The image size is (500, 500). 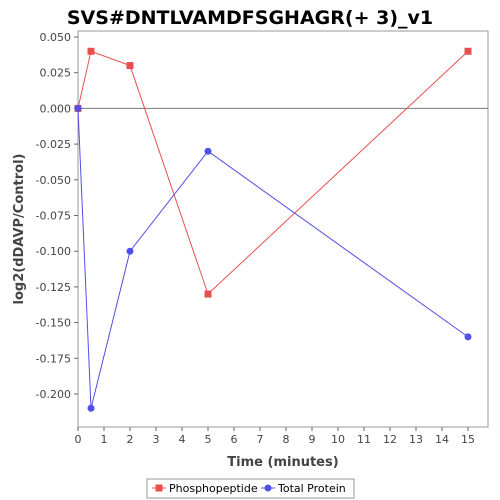 I want to click on x-tick-label: 0, so click(x=78, y=439).